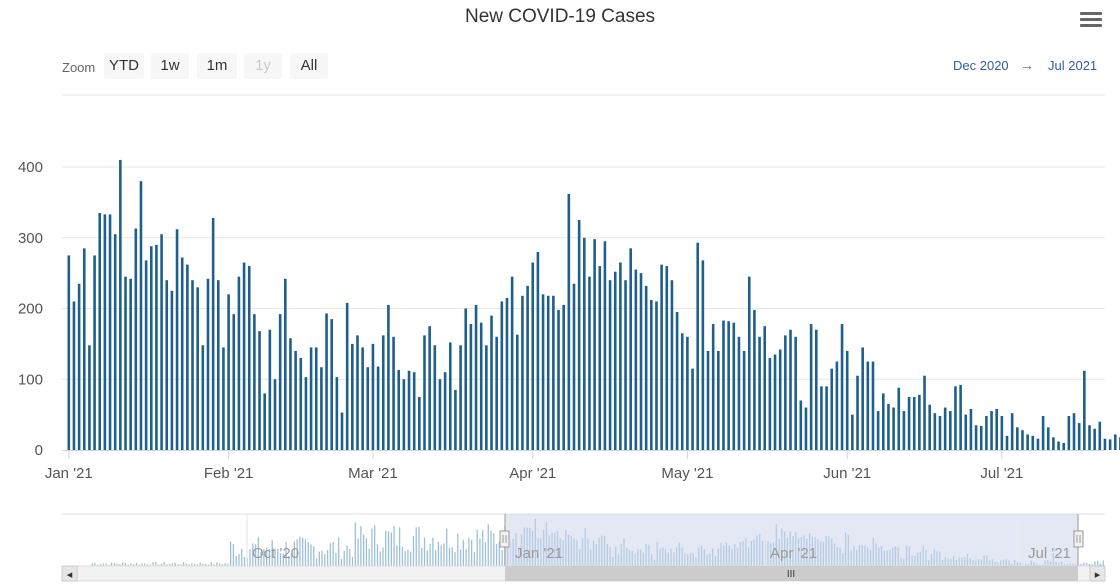 This screenshot has width=1120, height=587. Describe the element at coordinates (69, 573) in the screenshot. I see `scrollbar-left-button` at that location.